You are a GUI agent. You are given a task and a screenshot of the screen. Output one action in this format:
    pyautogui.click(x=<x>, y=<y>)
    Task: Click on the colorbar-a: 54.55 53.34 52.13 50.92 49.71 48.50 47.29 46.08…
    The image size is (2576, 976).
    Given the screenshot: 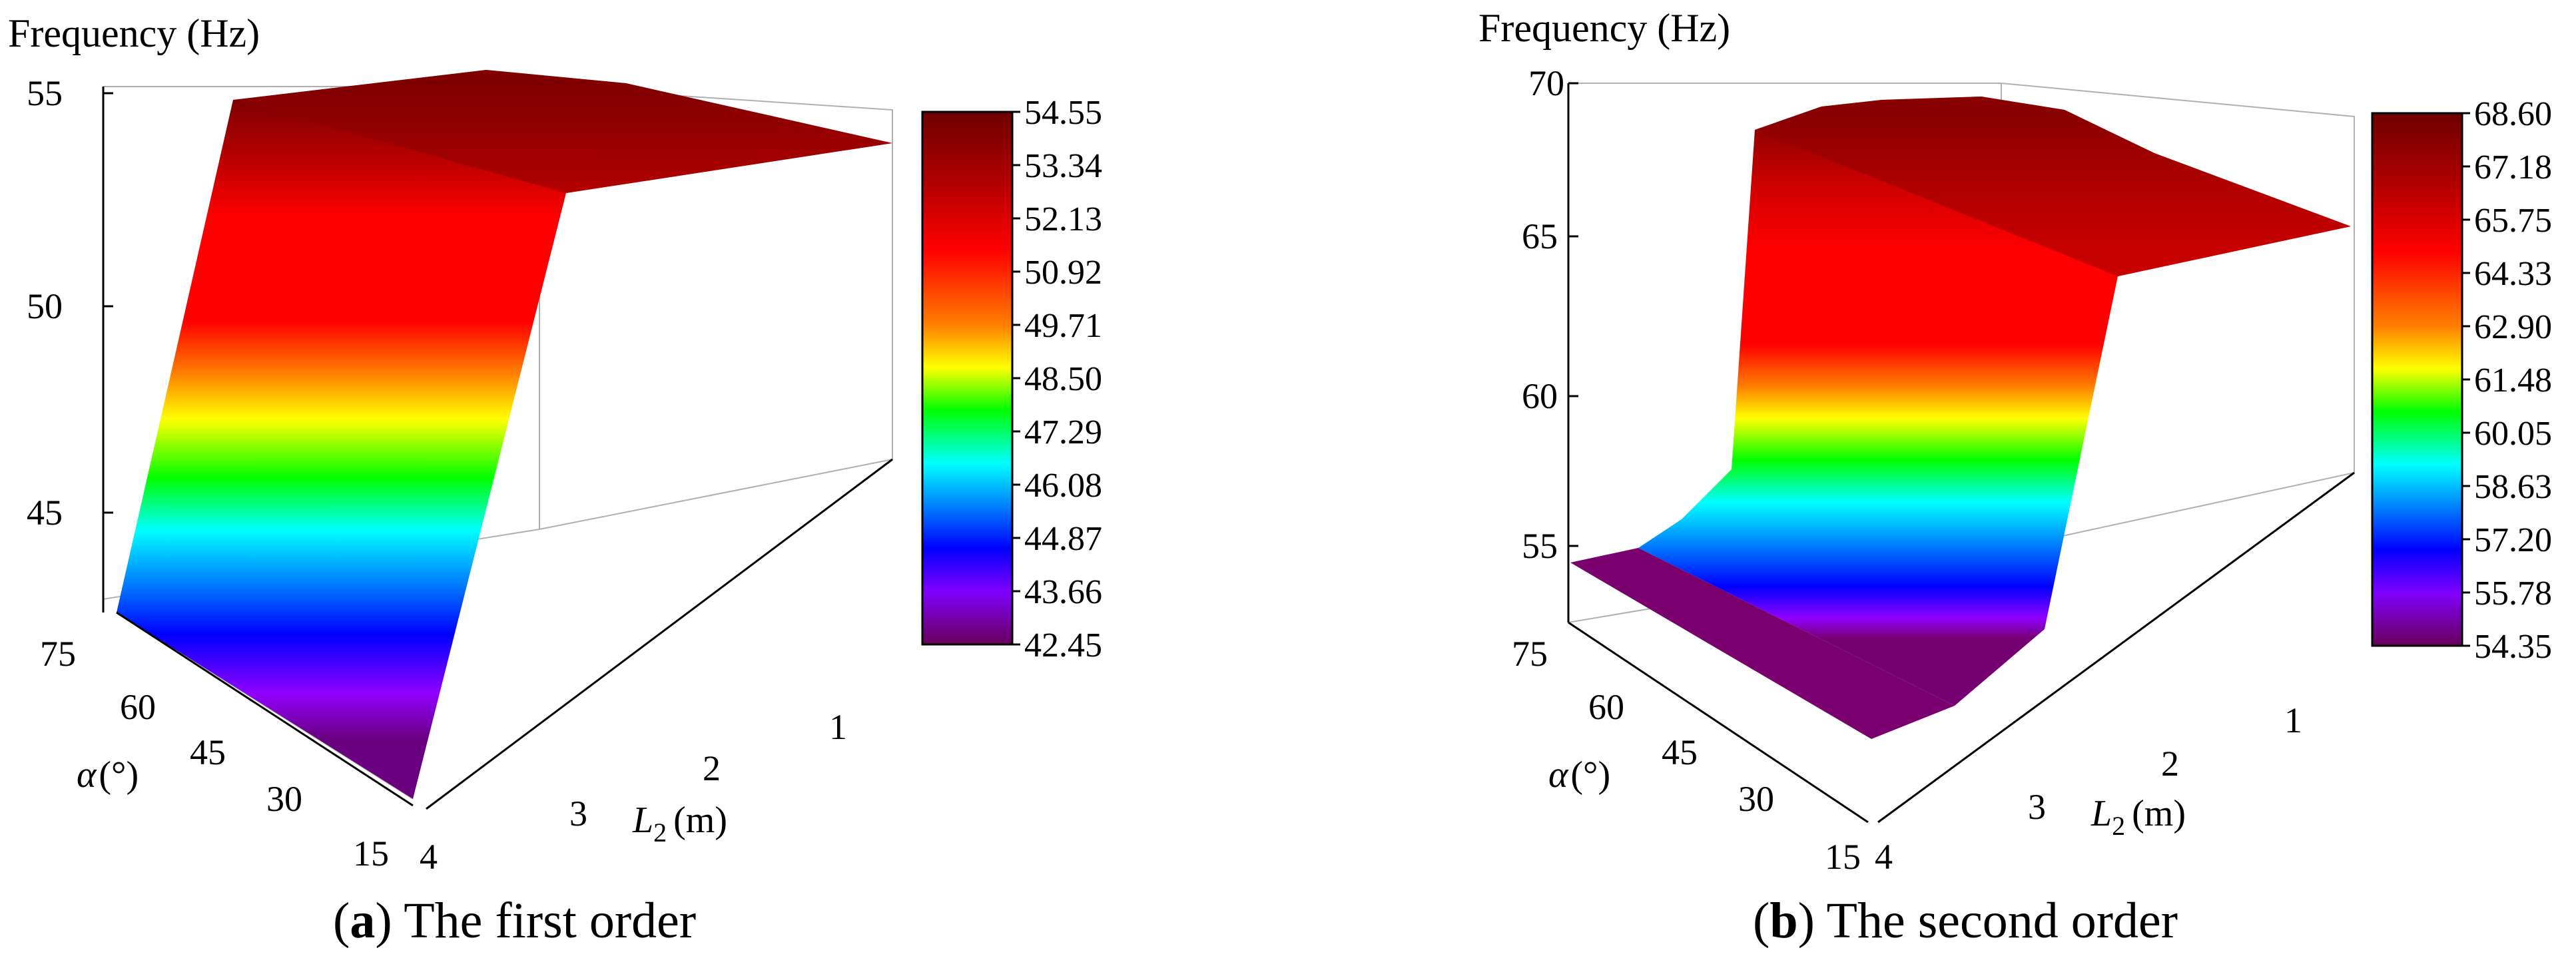 What is the action you would take?
    pyautogui.click(x=1011, y=379)
    